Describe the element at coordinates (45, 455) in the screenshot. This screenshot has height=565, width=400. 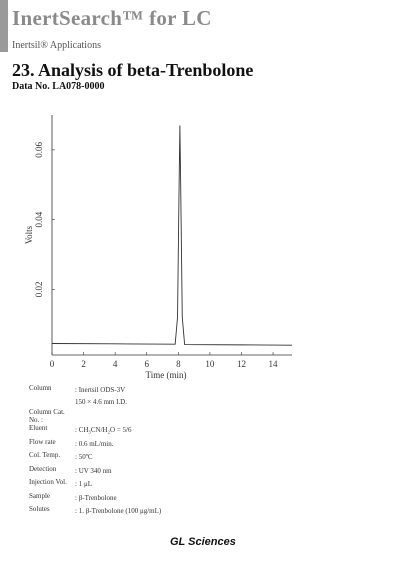
I see `condition-label: Col. Temp.` at that location.